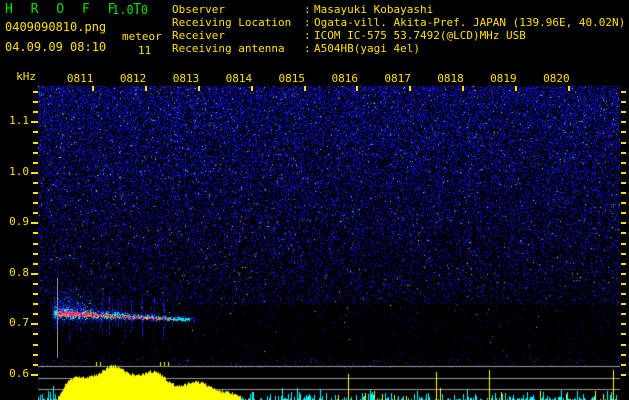  I want to click on metadata-value: Masayuki Kobayashi, so click(374, 9).